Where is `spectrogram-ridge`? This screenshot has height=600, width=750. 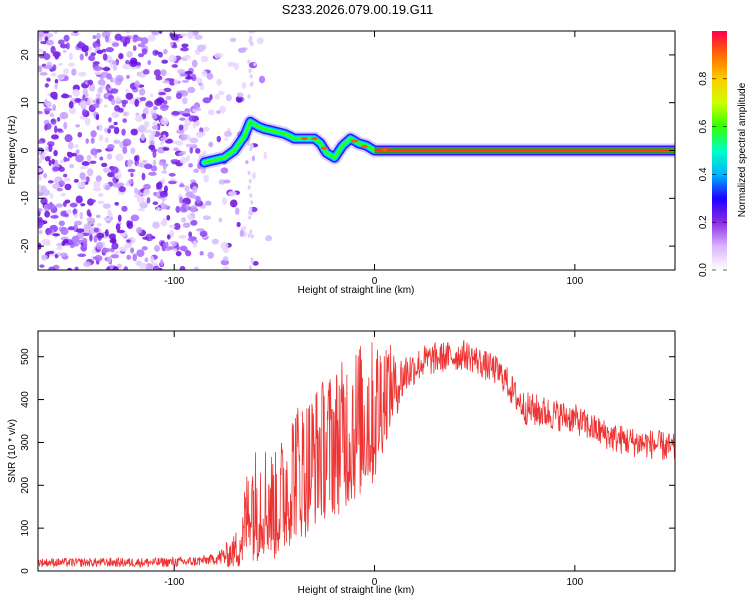 spectrogram-ridge is located at coordinates (436, 142).